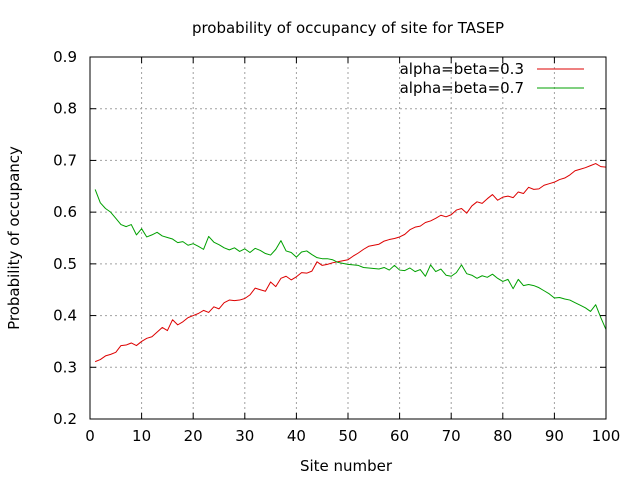 This screenshot has height=480, width=640. I want to click on x-tick-label: 100, so click(606, 436).